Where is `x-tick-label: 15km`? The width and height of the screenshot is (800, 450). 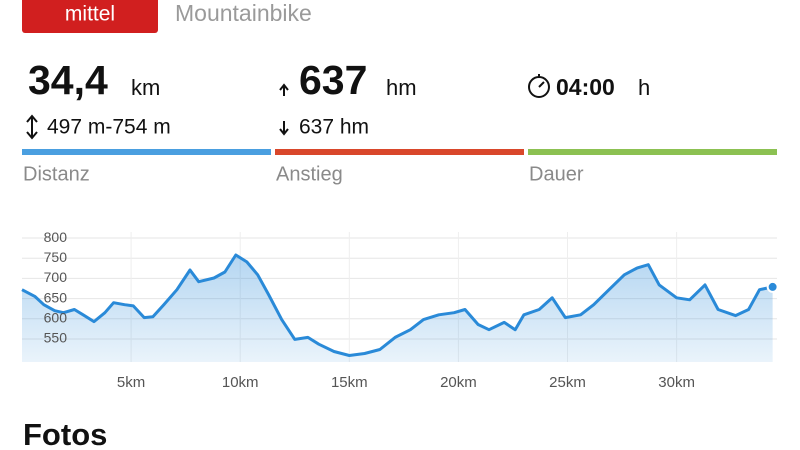 x-tick-label: 15km is located at coordinates (349, 382).